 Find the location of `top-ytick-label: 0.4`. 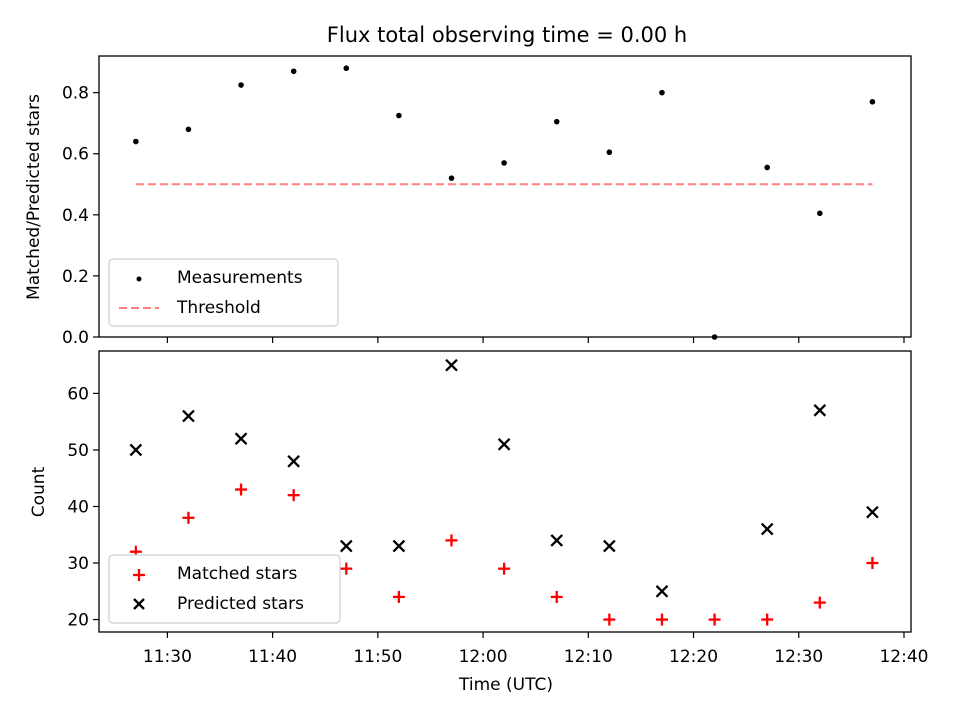

top-ytick-label: 0.4 is located at coordinates (75, 216).